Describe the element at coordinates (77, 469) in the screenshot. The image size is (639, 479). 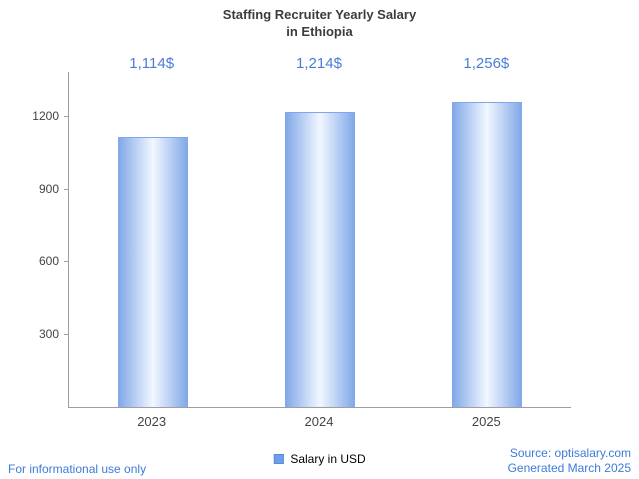
I see `disclaimer-text: For informational use only` at that location.